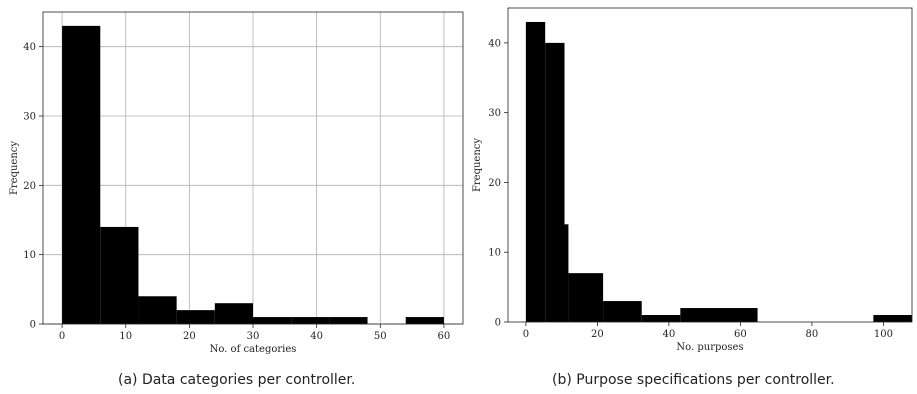  Describe the element at coordinates (380, 336) in the screenshot. I see `x-tick-label: 50` at that location.